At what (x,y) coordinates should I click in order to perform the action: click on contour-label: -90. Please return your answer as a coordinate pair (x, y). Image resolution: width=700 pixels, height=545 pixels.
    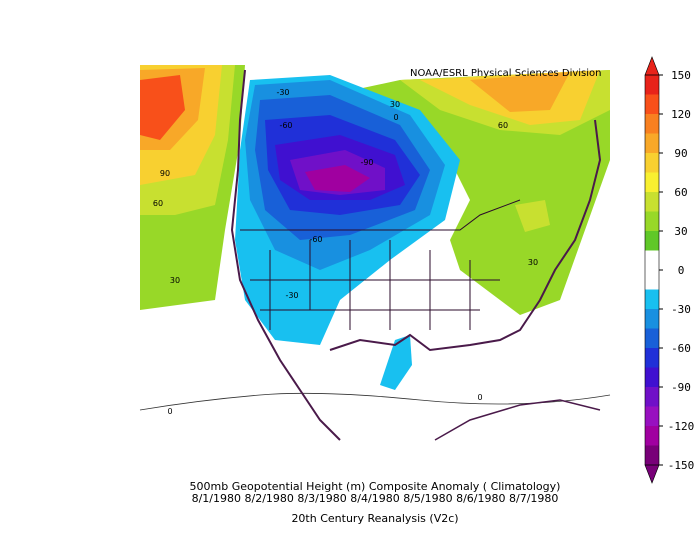
    Looking at the image, I should click on (366, 162).